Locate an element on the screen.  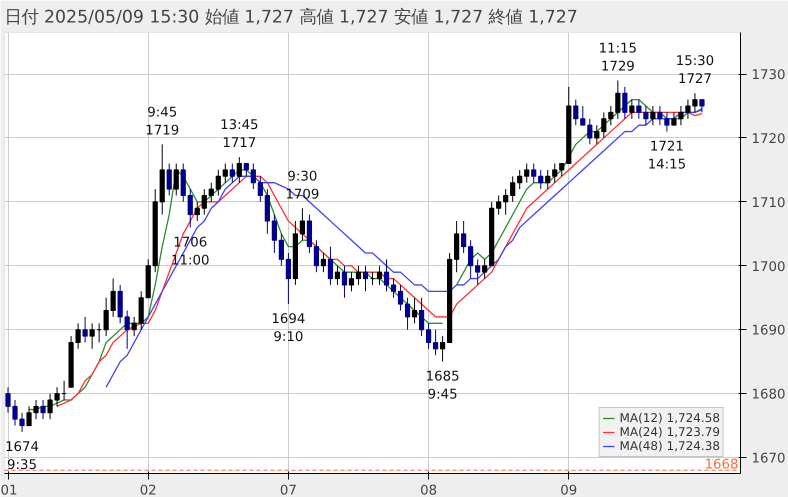
annotation: 13:45 1717 is located at coordinates (239, 135).